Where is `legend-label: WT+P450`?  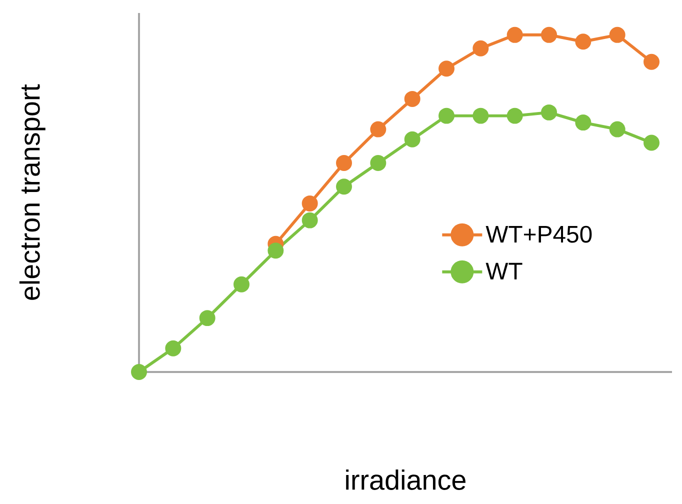
legend-label: WT+P450 is located at coordinates (539, 234).